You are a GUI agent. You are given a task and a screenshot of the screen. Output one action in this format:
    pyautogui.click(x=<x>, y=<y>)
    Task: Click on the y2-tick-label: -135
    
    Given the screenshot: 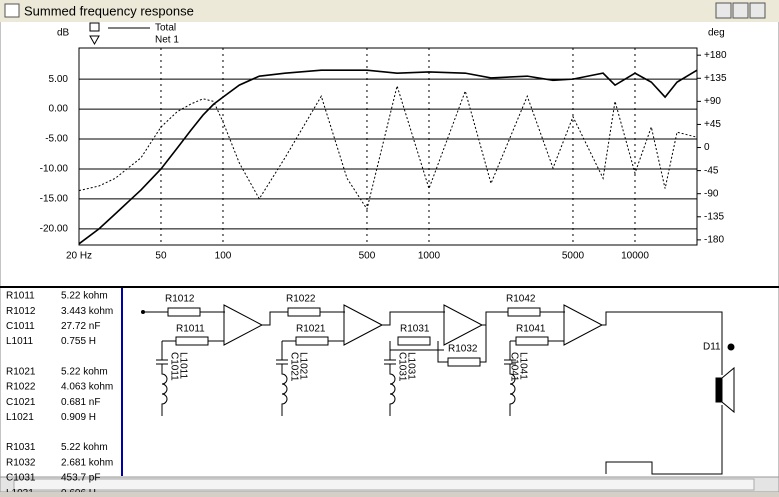 What is the action you would take?
    pyautogui.click(x=714, y=216)
    